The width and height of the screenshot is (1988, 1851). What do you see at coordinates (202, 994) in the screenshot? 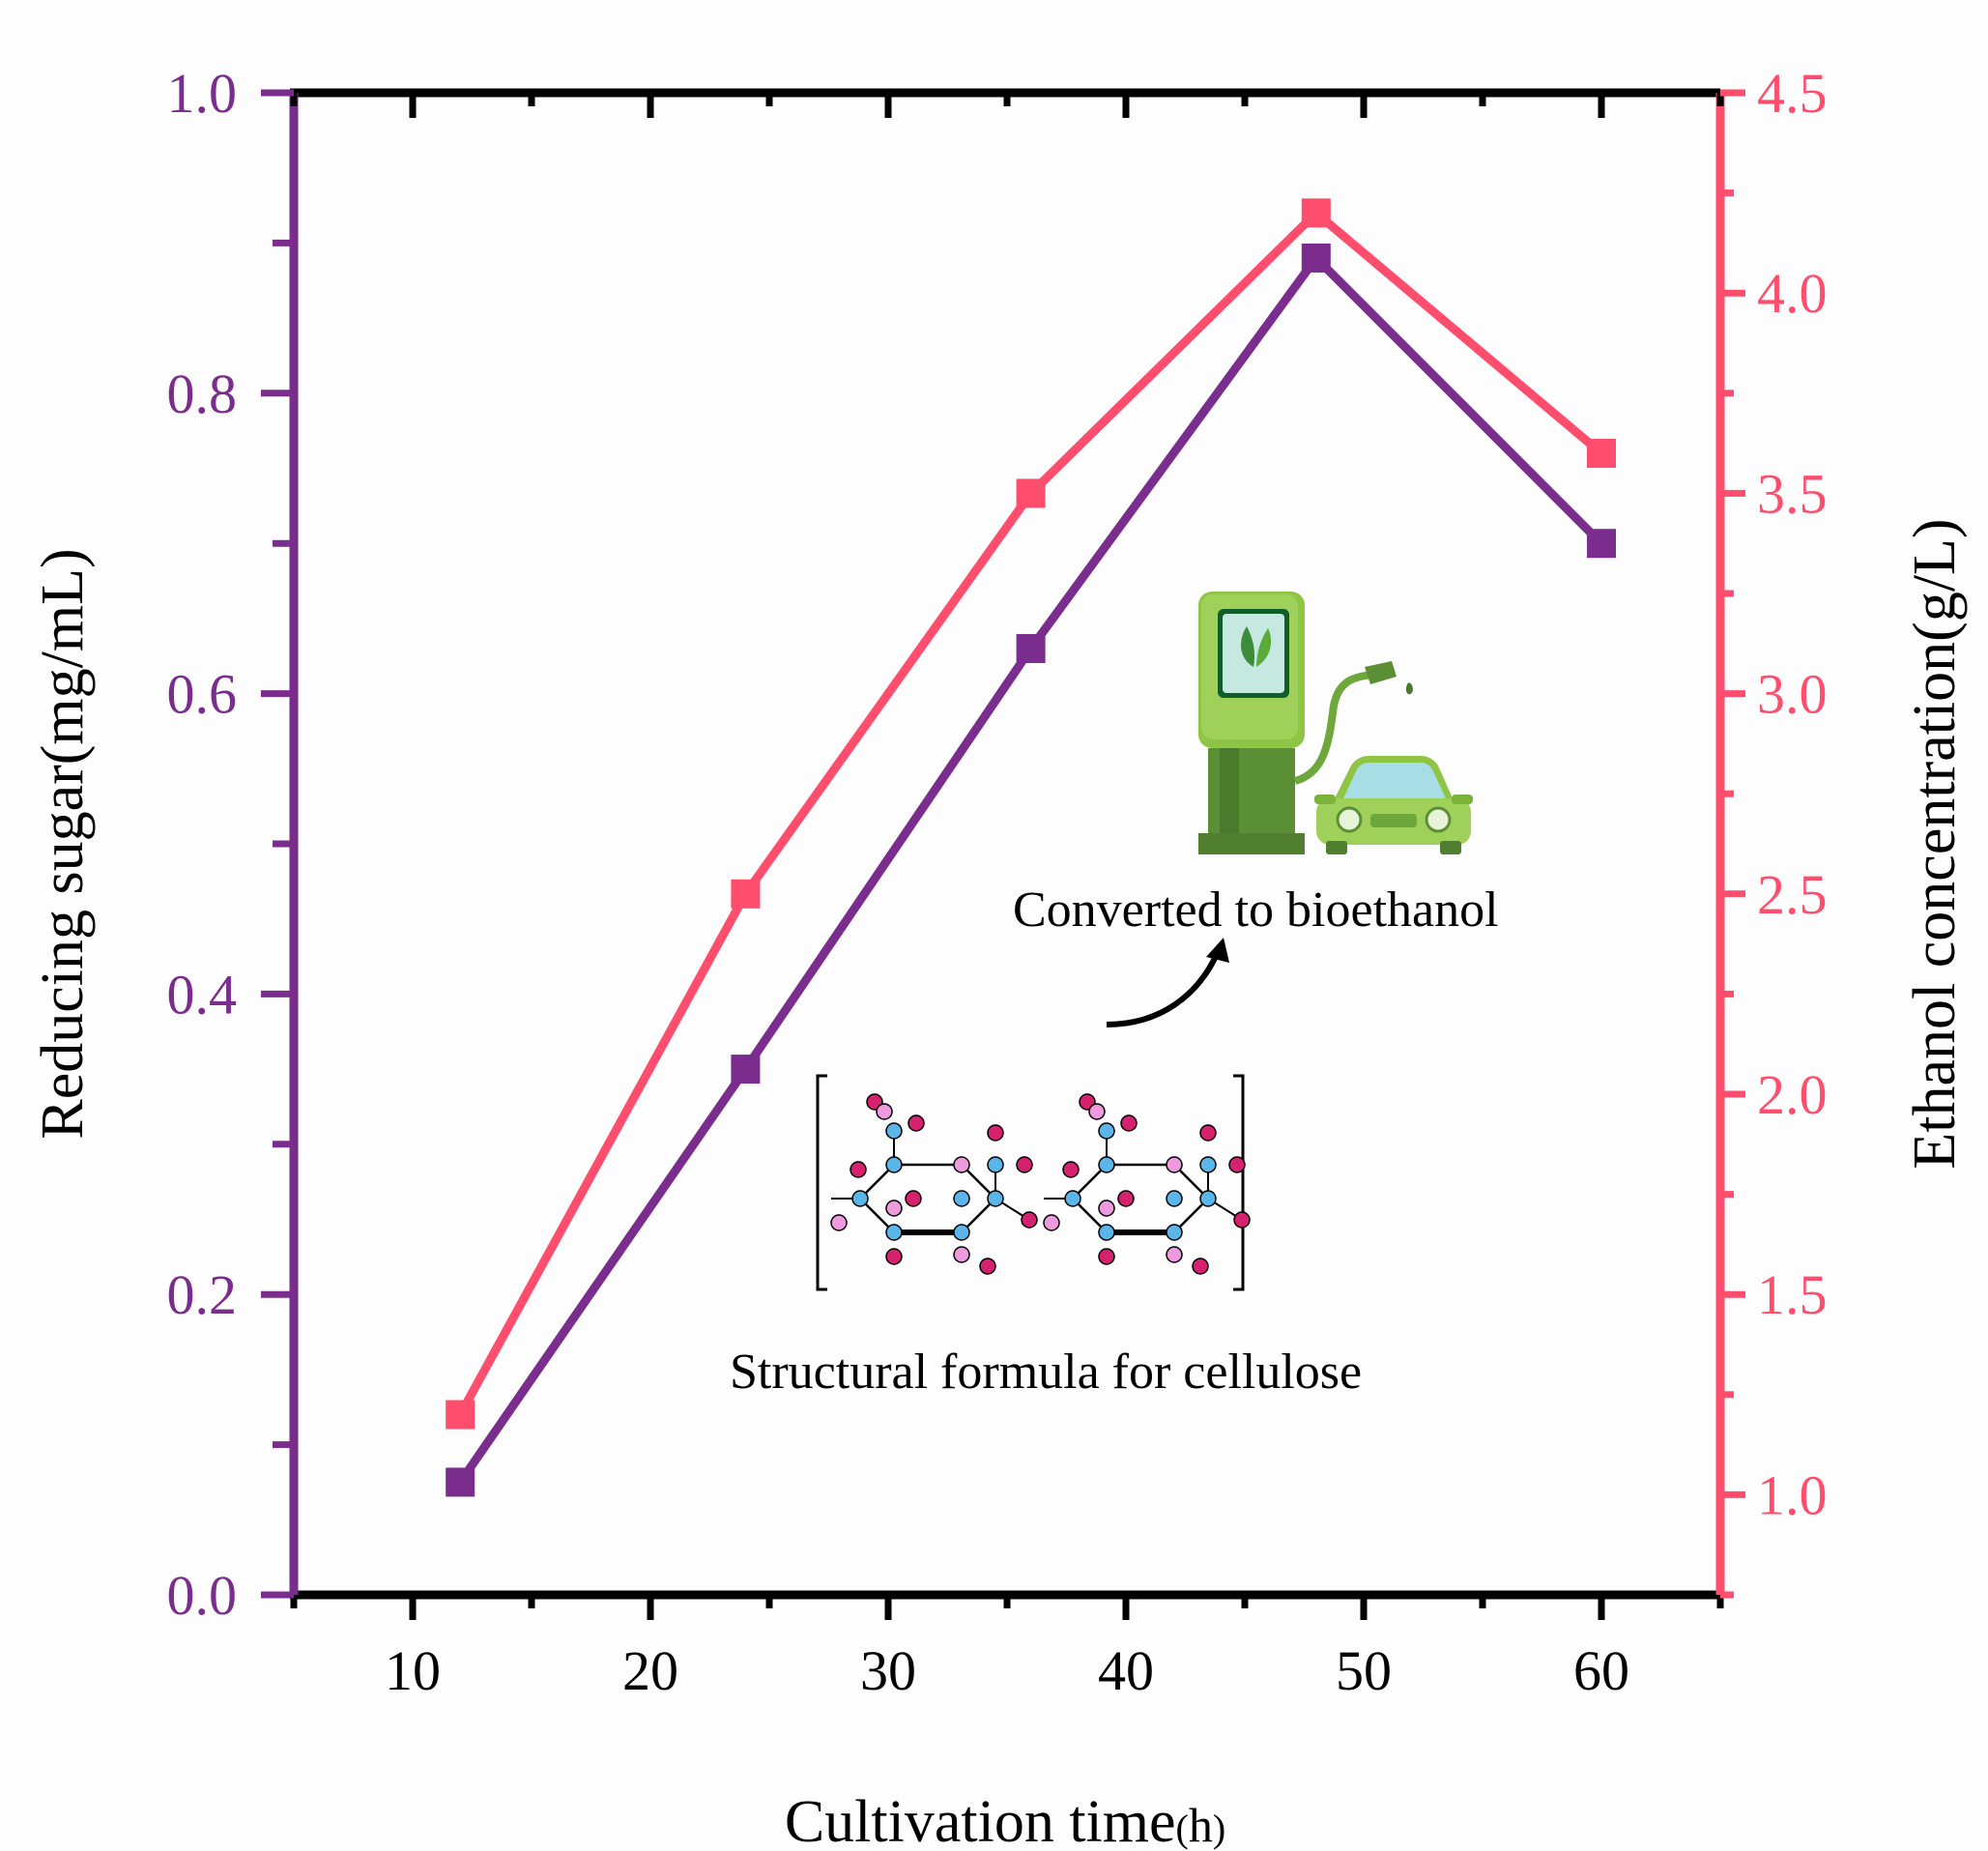
I see `left-tick-label: 0.4` at bounding box center [202, 994].